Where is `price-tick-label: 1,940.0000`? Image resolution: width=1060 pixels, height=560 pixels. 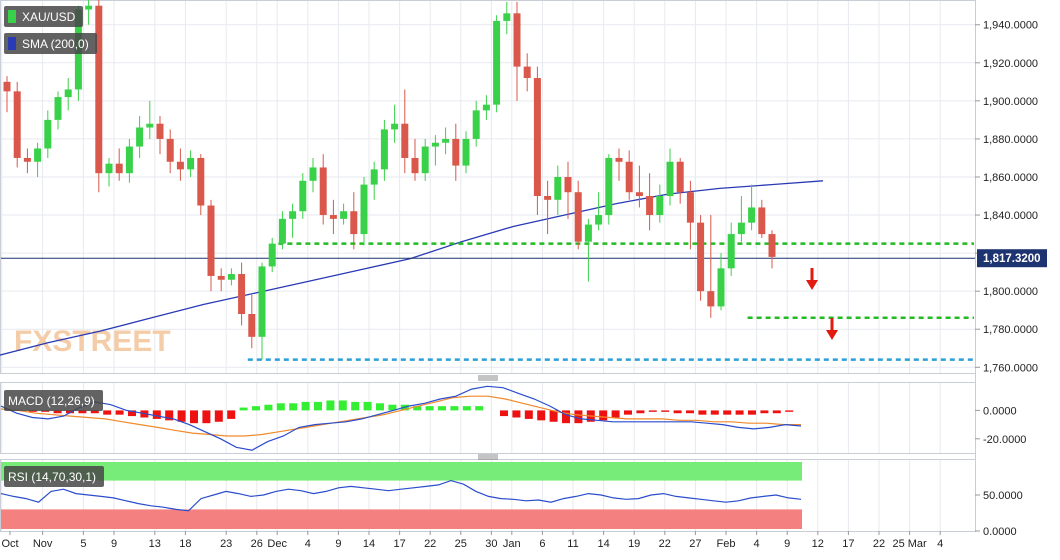
price-tick-label: 1,940.0000 is located at coordinates (1010, 26).